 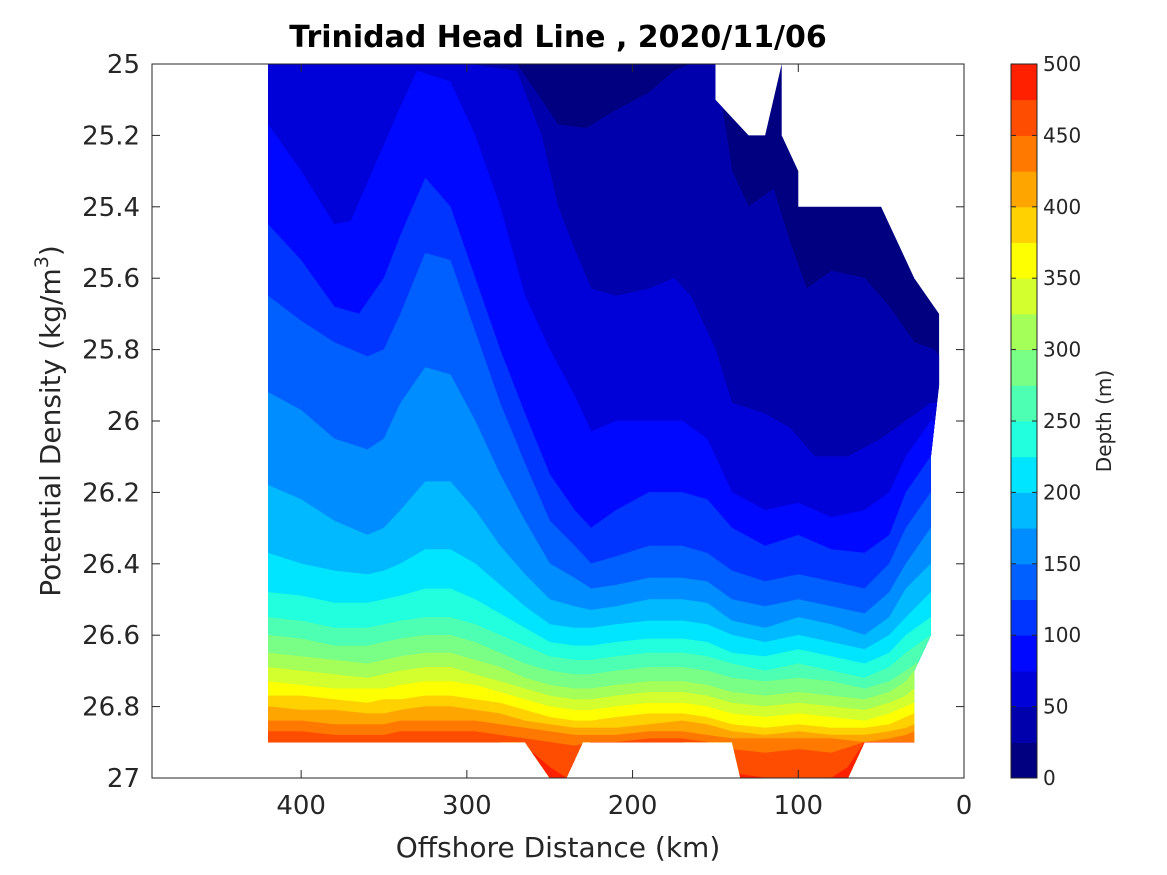 I want to click on x-tick-label: 0, so click(x=964, y=806).